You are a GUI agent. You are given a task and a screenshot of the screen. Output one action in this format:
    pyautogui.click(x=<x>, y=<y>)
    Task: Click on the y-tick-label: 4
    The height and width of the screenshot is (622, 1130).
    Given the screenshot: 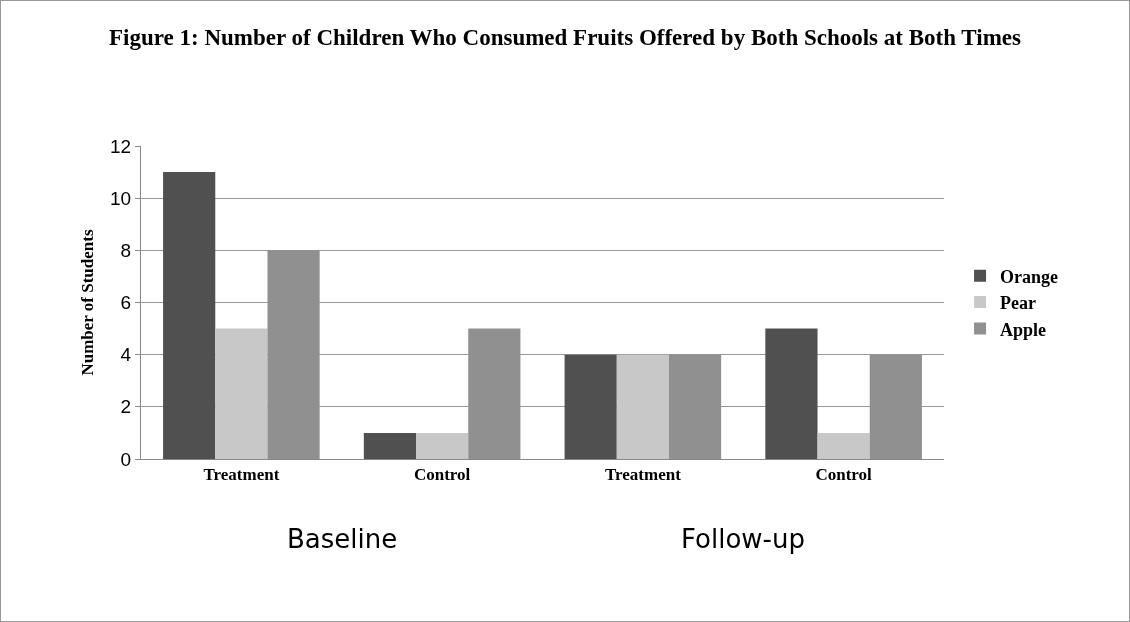 What is the action you would take?
    pyautogui.click(x=126, y=355)
    